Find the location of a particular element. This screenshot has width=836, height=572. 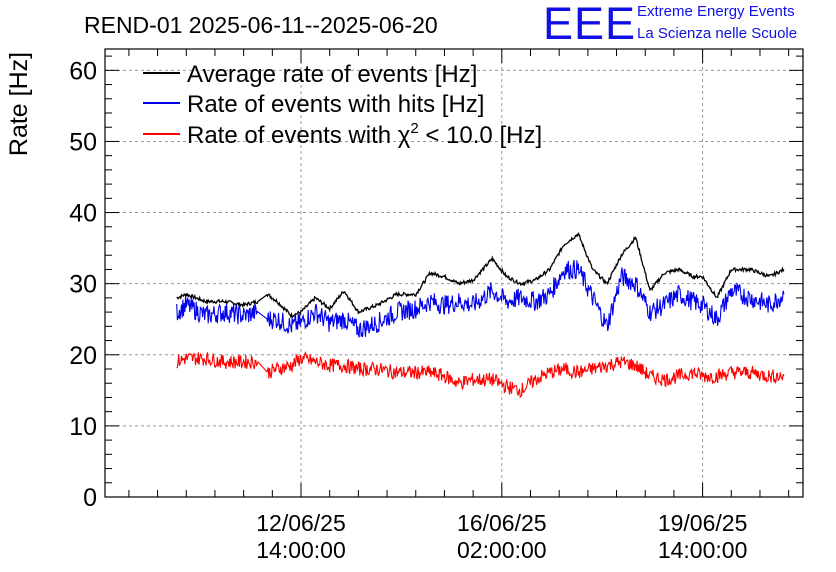

series-line-hits is located at coordinates (480, 298).